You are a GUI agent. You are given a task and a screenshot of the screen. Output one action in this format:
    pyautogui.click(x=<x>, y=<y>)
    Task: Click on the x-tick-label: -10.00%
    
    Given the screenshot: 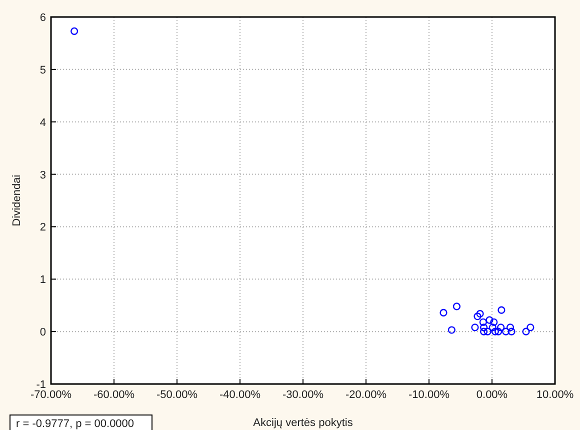 What is the action you would take?
    pyautogui.click(x=429, y=395)
    